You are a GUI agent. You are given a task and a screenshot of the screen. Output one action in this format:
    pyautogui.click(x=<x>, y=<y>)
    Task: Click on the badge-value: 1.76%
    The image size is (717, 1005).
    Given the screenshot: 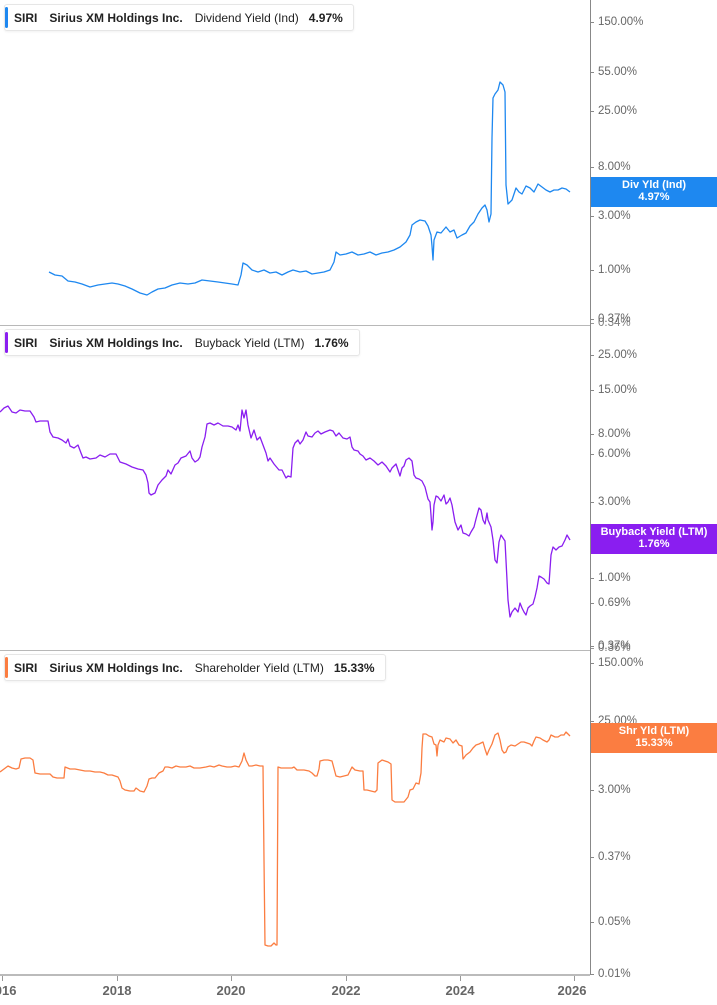 What is the action you would take?
    pyautogui.click(x=654, y=544)
    